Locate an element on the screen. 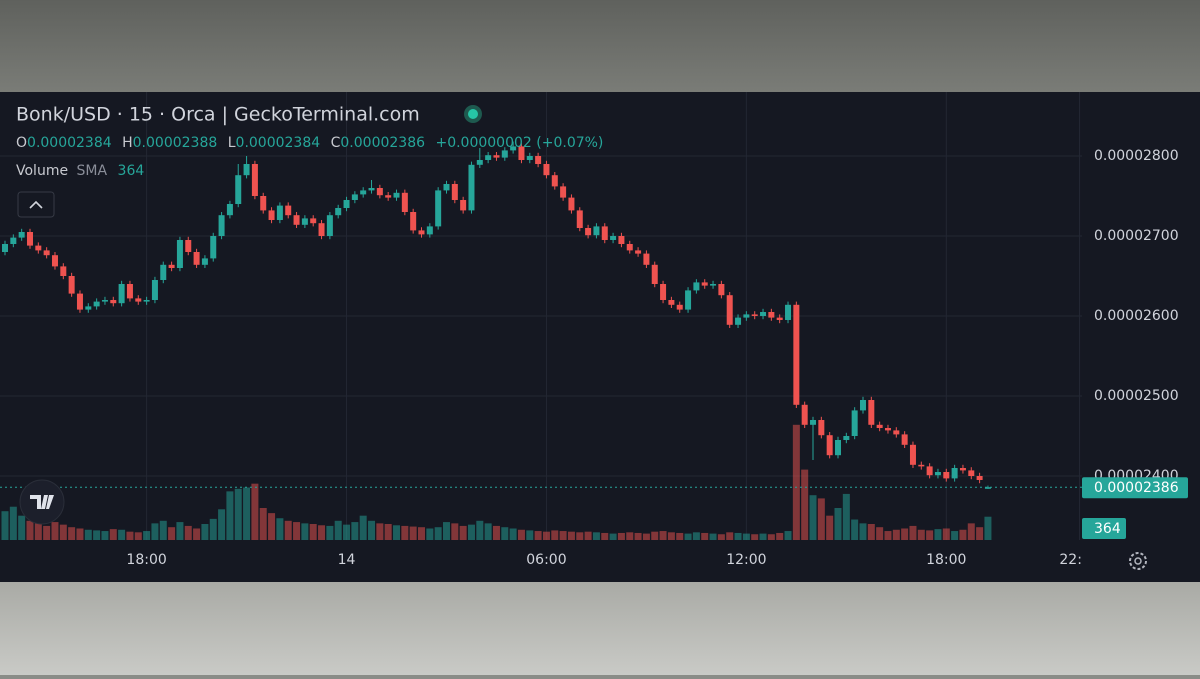 The height and width of the screenshot is (679, 1200). x-tick-label: 18:00 is located at coordinates (146, 560).